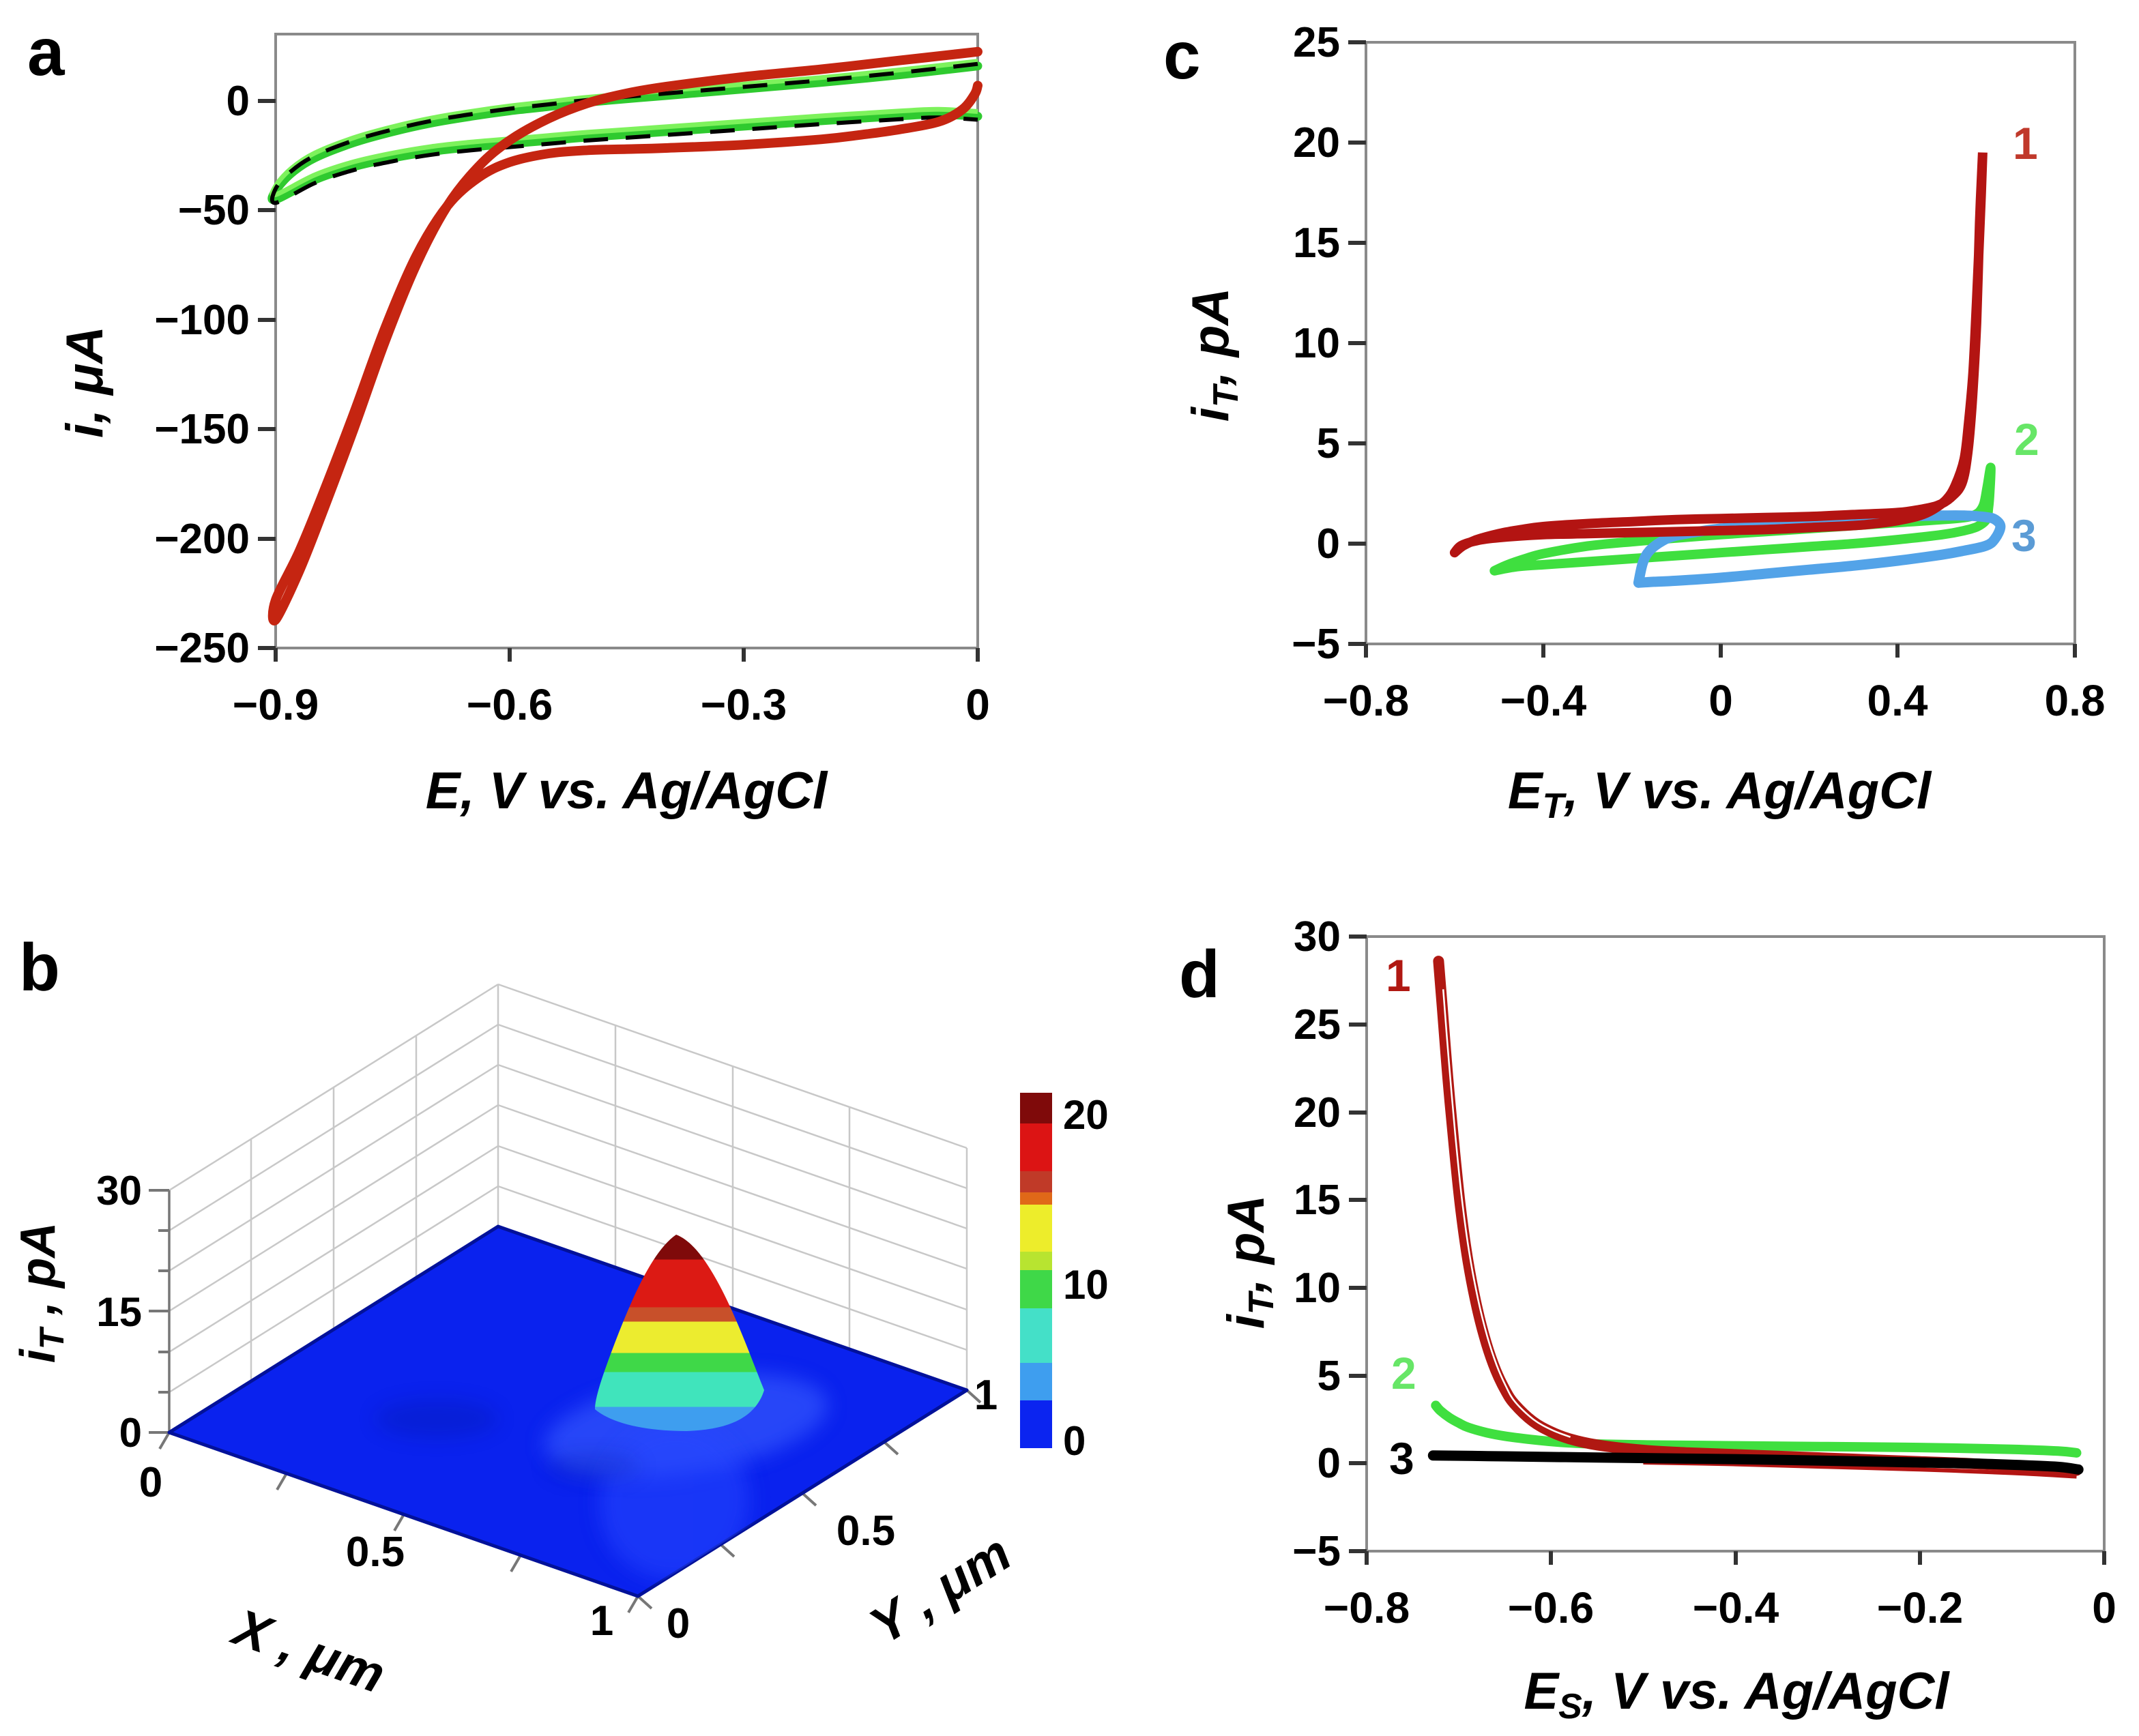 The width and height of the screenshot is (2139, 1736). I want to click on svg-text: −0.2, so click(1920, 1607).